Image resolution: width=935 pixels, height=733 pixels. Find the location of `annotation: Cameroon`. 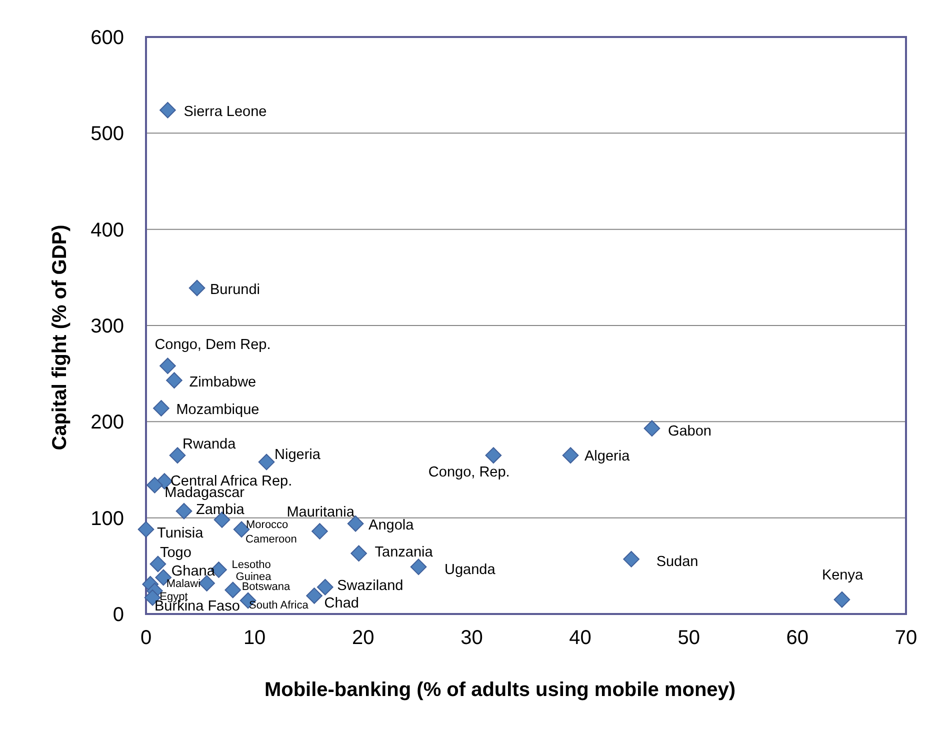

annotation: Cameroon is located at coordinates (271, 539).